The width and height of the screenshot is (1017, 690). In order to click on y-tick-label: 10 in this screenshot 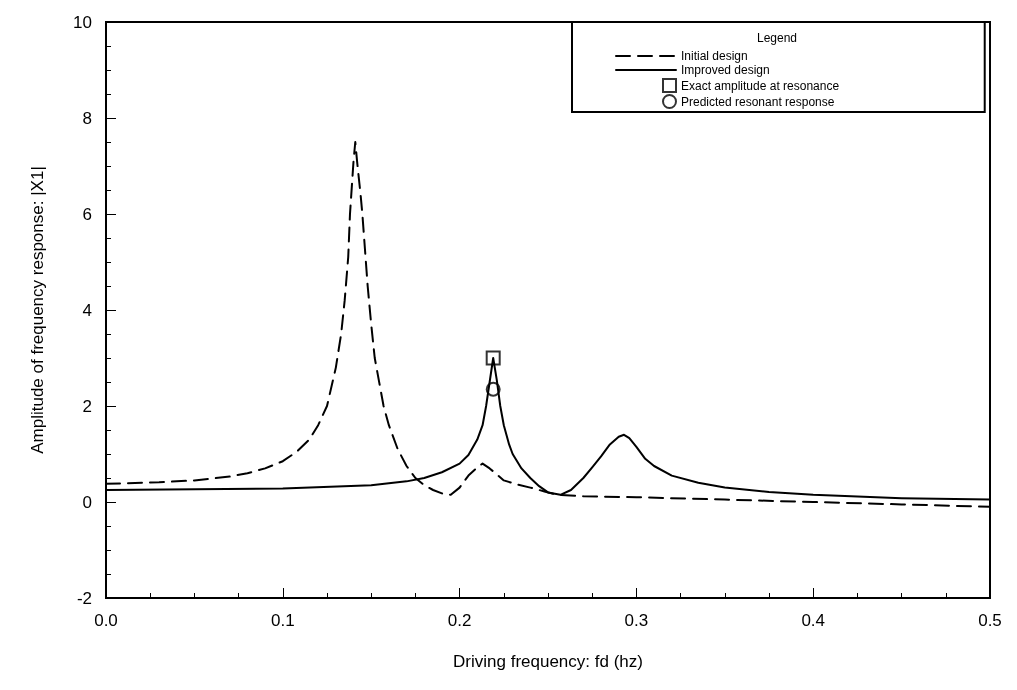, I will do `click(82, 22)`.